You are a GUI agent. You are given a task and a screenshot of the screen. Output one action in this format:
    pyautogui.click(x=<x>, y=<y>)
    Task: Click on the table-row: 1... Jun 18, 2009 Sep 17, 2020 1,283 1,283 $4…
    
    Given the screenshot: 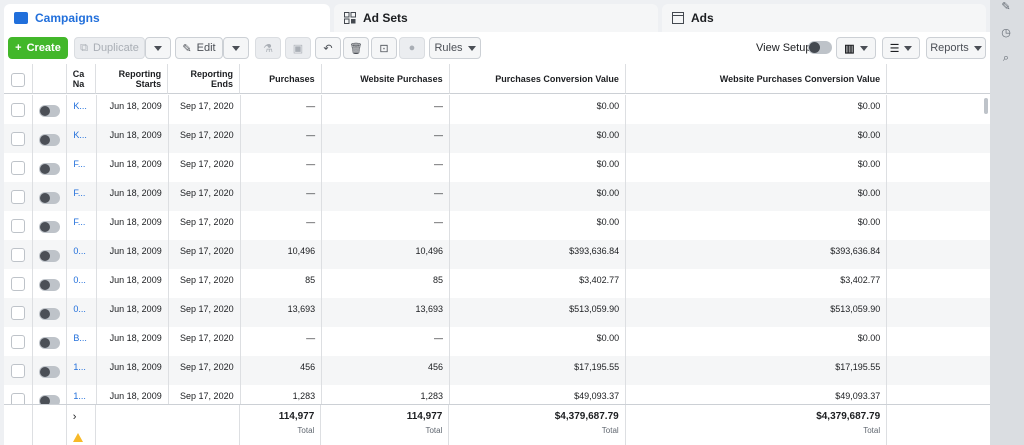 What is the action you would take?
    pyautogui.click(x=497, y=399)
    